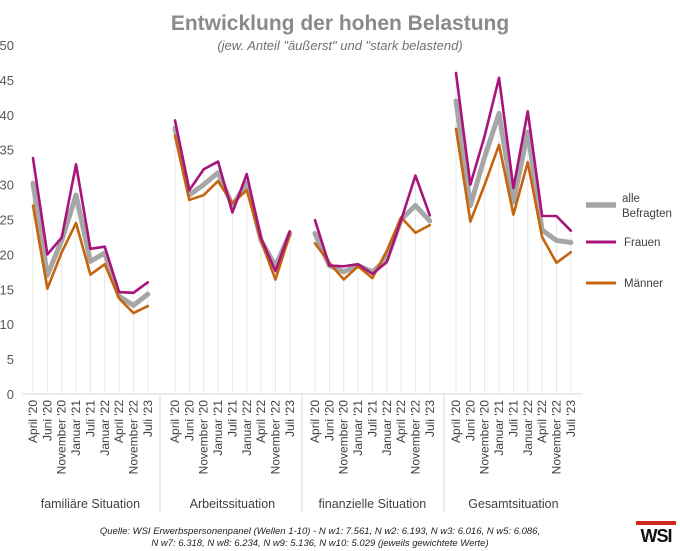 The image size is (680, 551). I want to click on series-line-finanzielle-situation-alle-befragten, so click(372, 239).